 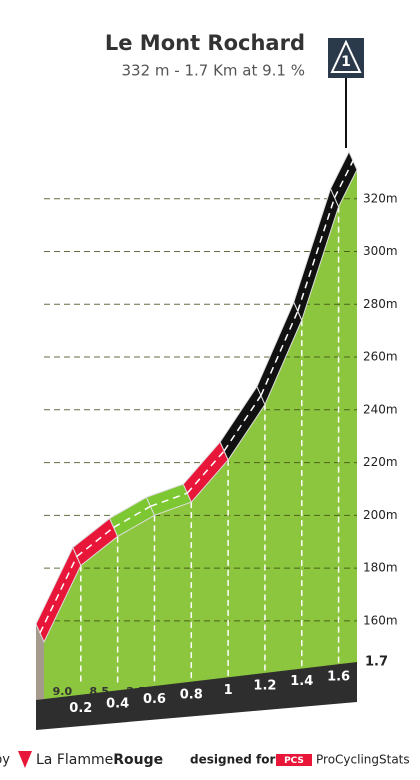 What do you see at coordinates (380, 568) in the screenshot?
I see `y-tick-label: 180m` at bounding box center [380, 568].